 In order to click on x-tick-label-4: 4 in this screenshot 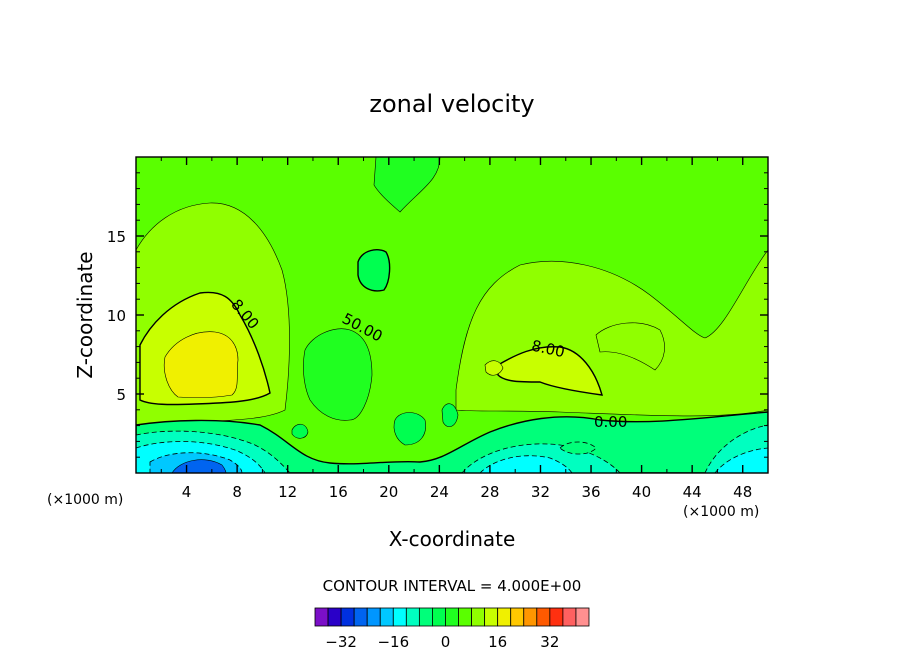, I will do `click(187, 492)`.